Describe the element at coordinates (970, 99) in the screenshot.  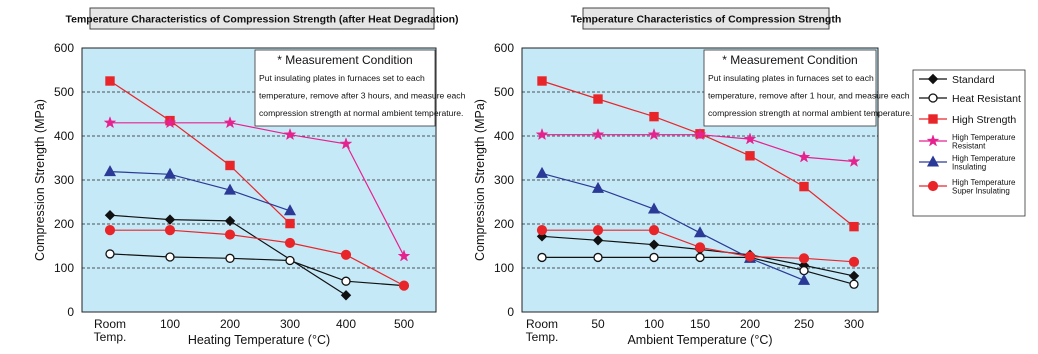
I see `legend-item-heat-resistant: Heat Resistant` at that location.